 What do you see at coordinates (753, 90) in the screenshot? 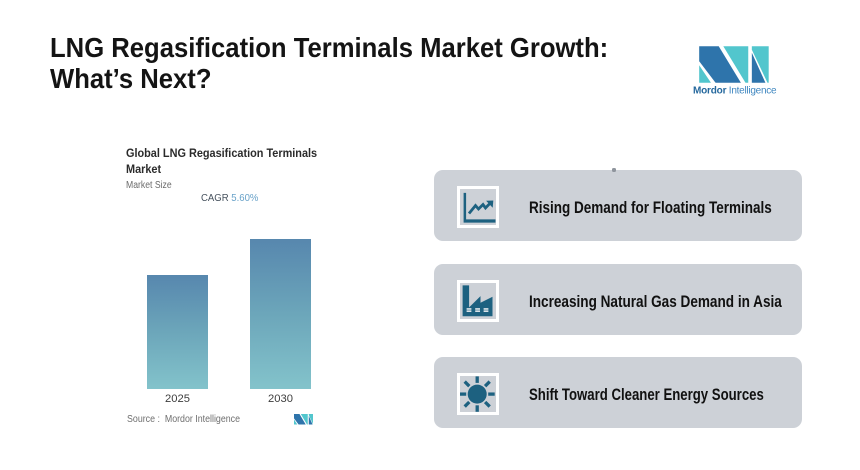
I see `svg-text: Intelligence` at bounding box center [753, 90].